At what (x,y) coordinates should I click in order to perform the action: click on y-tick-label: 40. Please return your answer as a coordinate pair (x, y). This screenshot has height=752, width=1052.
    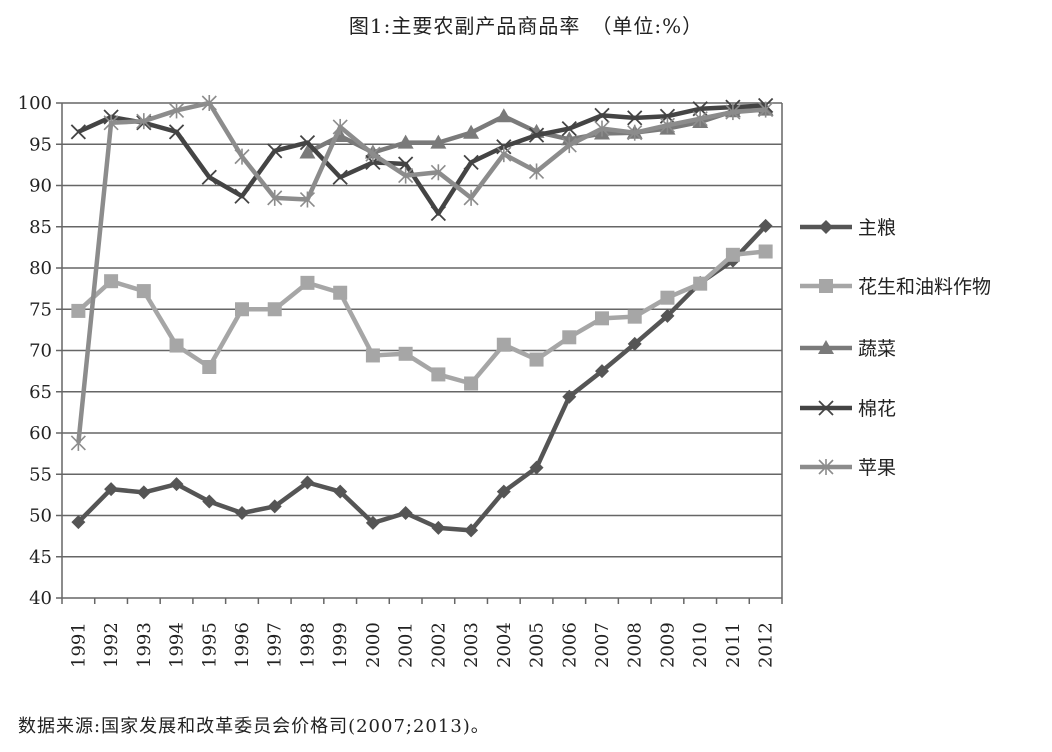
    Looking at the image, I should click on (40, 598).